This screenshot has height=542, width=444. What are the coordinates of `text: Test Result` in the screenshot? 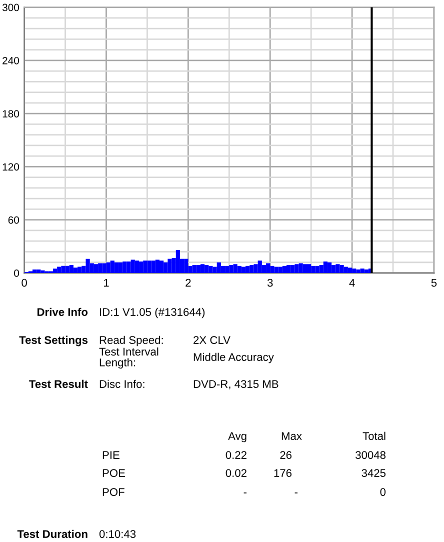 It's located at (58, 384).